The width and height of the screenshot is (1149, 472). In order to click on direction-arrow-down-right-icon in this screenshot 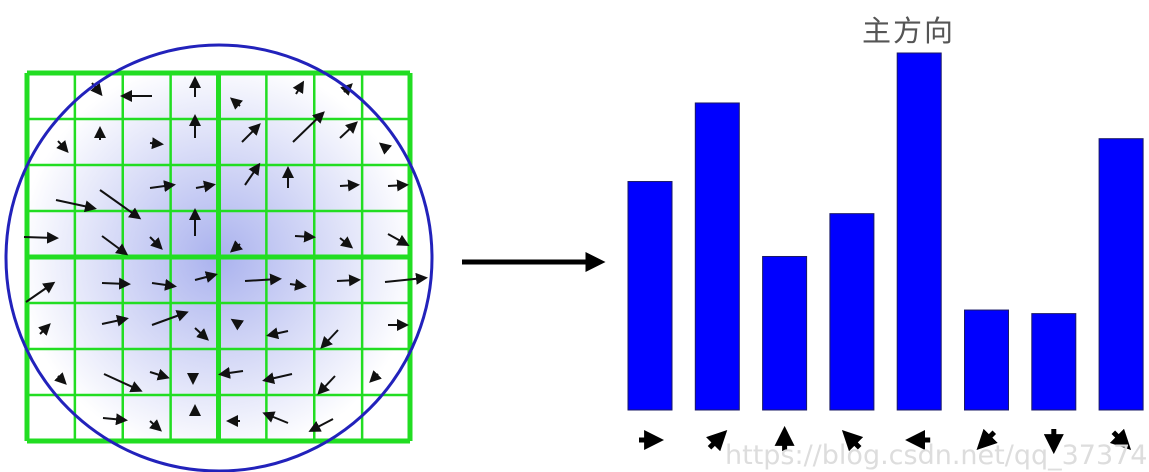, I will do `click(1120, 439)`.